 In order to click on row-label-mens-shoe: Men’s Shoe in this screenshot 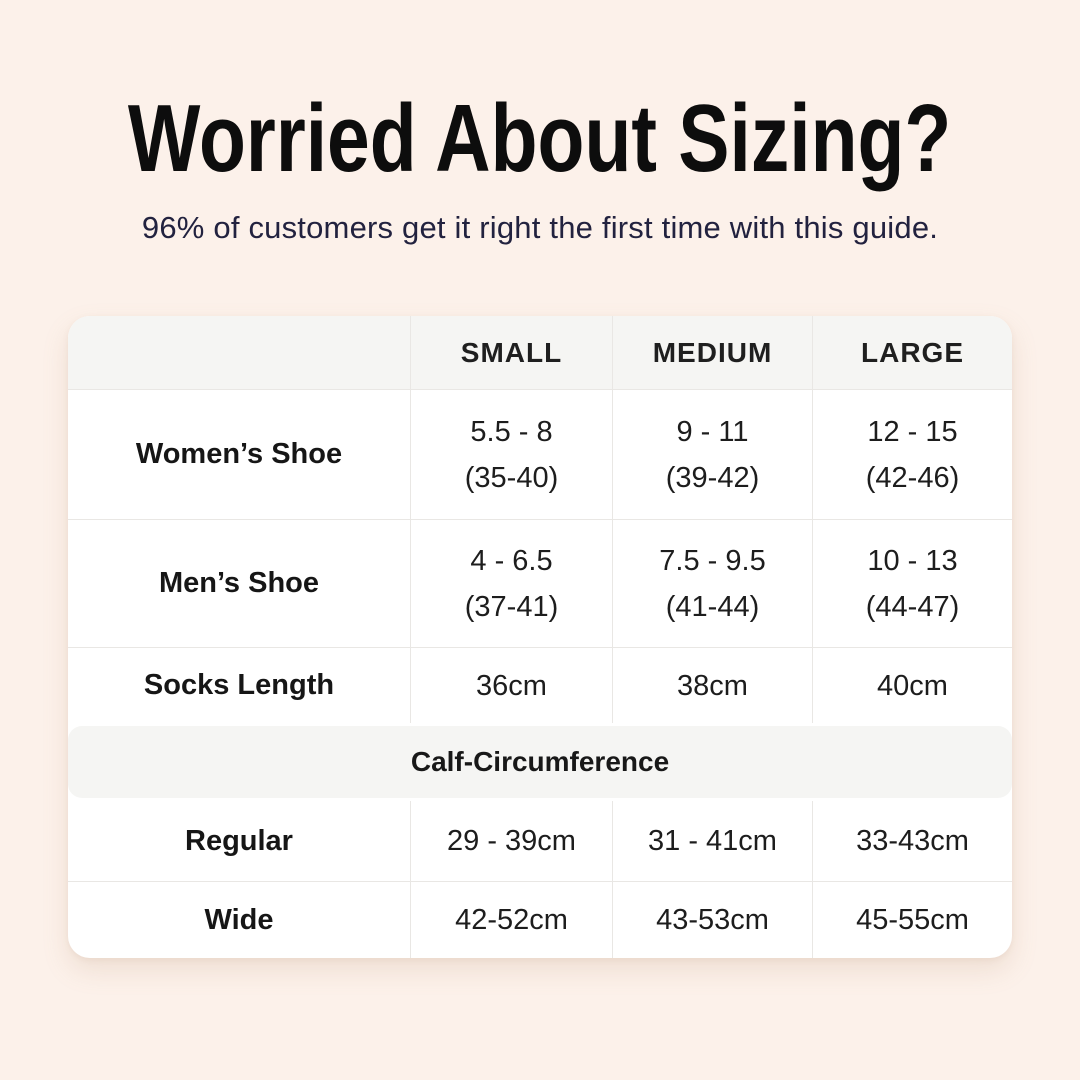, I will do `click(239, 583)`.